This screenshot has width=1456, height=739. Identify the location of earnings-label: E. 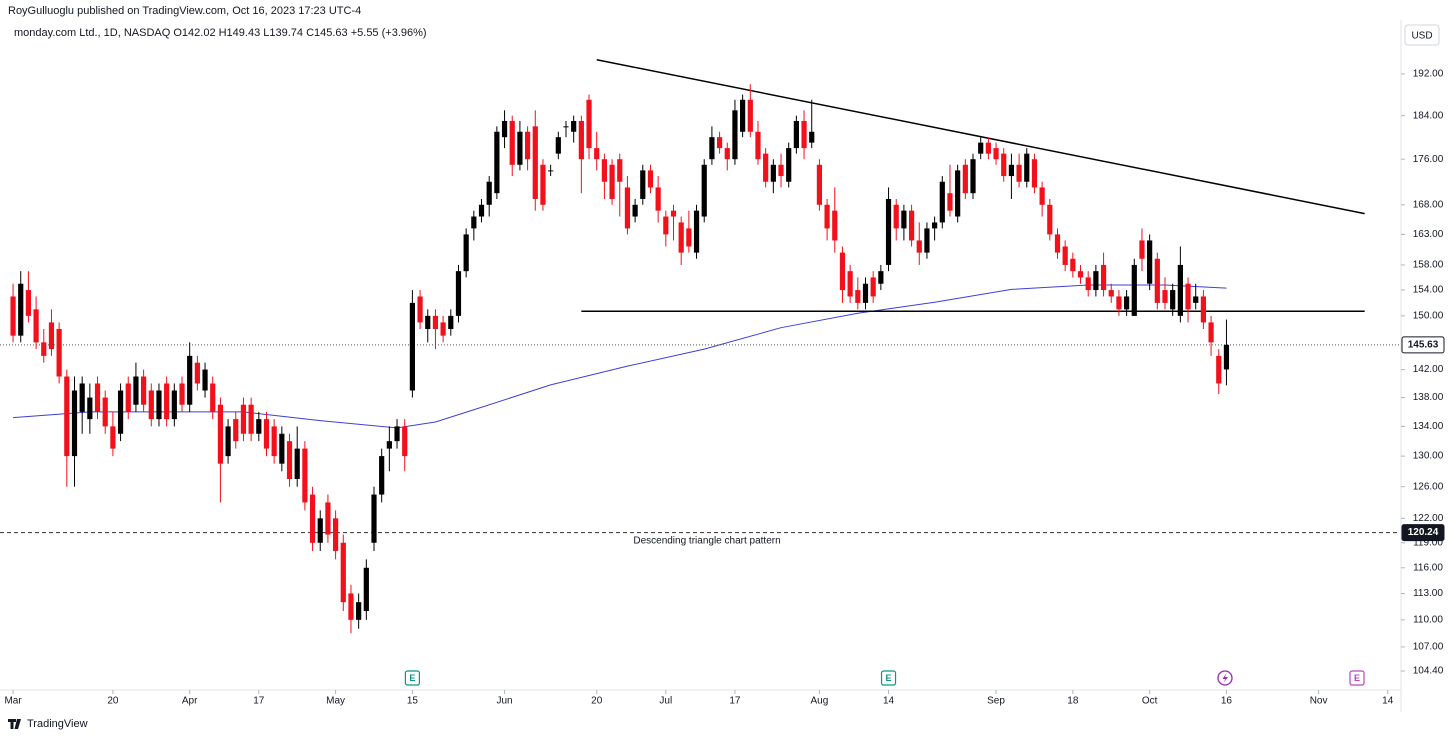
(412, 678).